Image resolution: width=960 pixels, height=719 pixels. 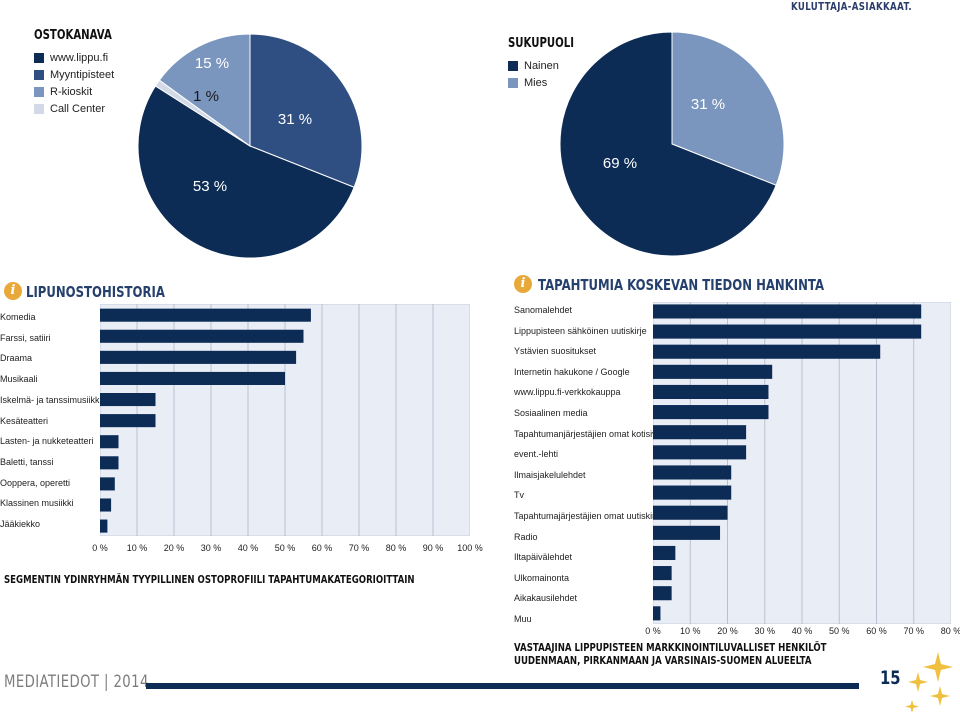 What do you see at coordinates (306, 110) in the screenshot?
I see `pie-slice-myyntipisteet` at bounding box center [306, 110].